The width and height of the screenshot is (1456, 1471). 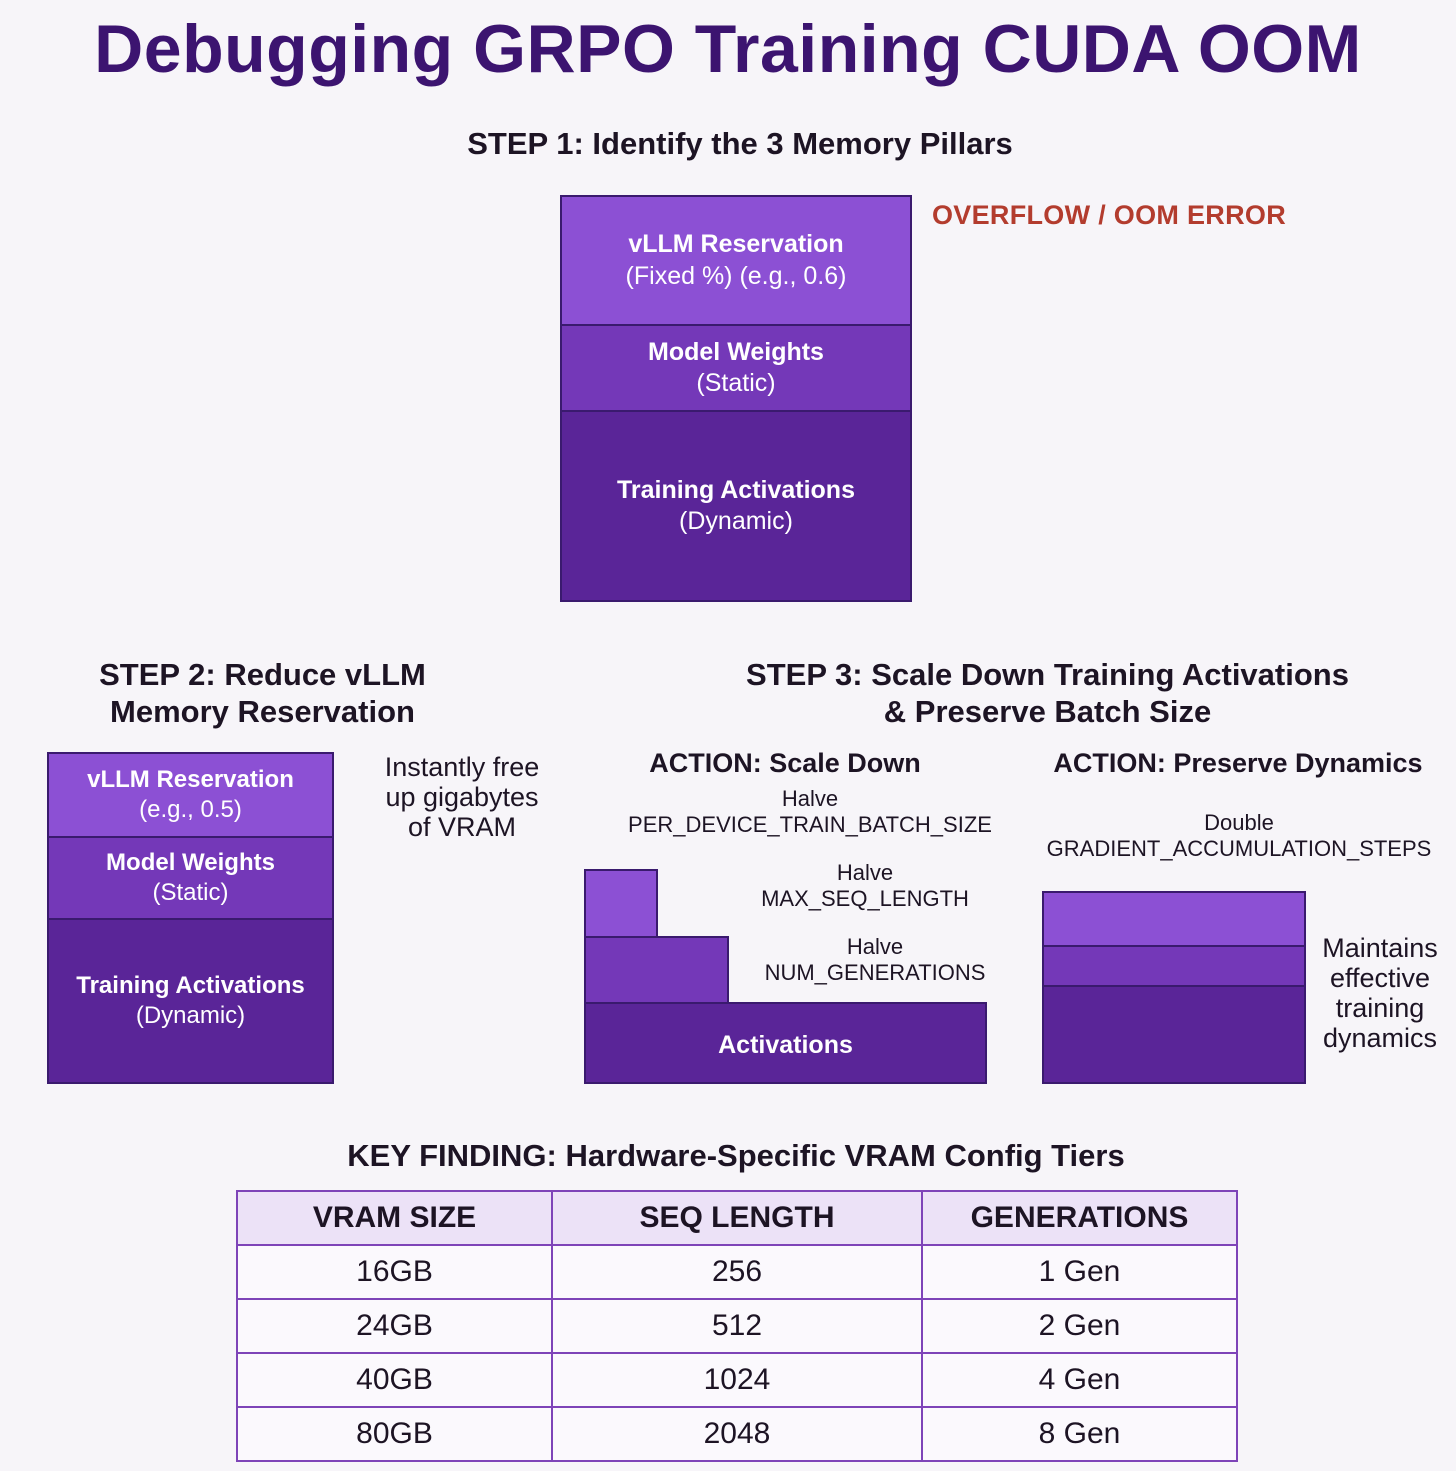 I want to click on step1-heading: STEP 1: Identify the 3 Memory Pillars, so click(x=740, y=143).